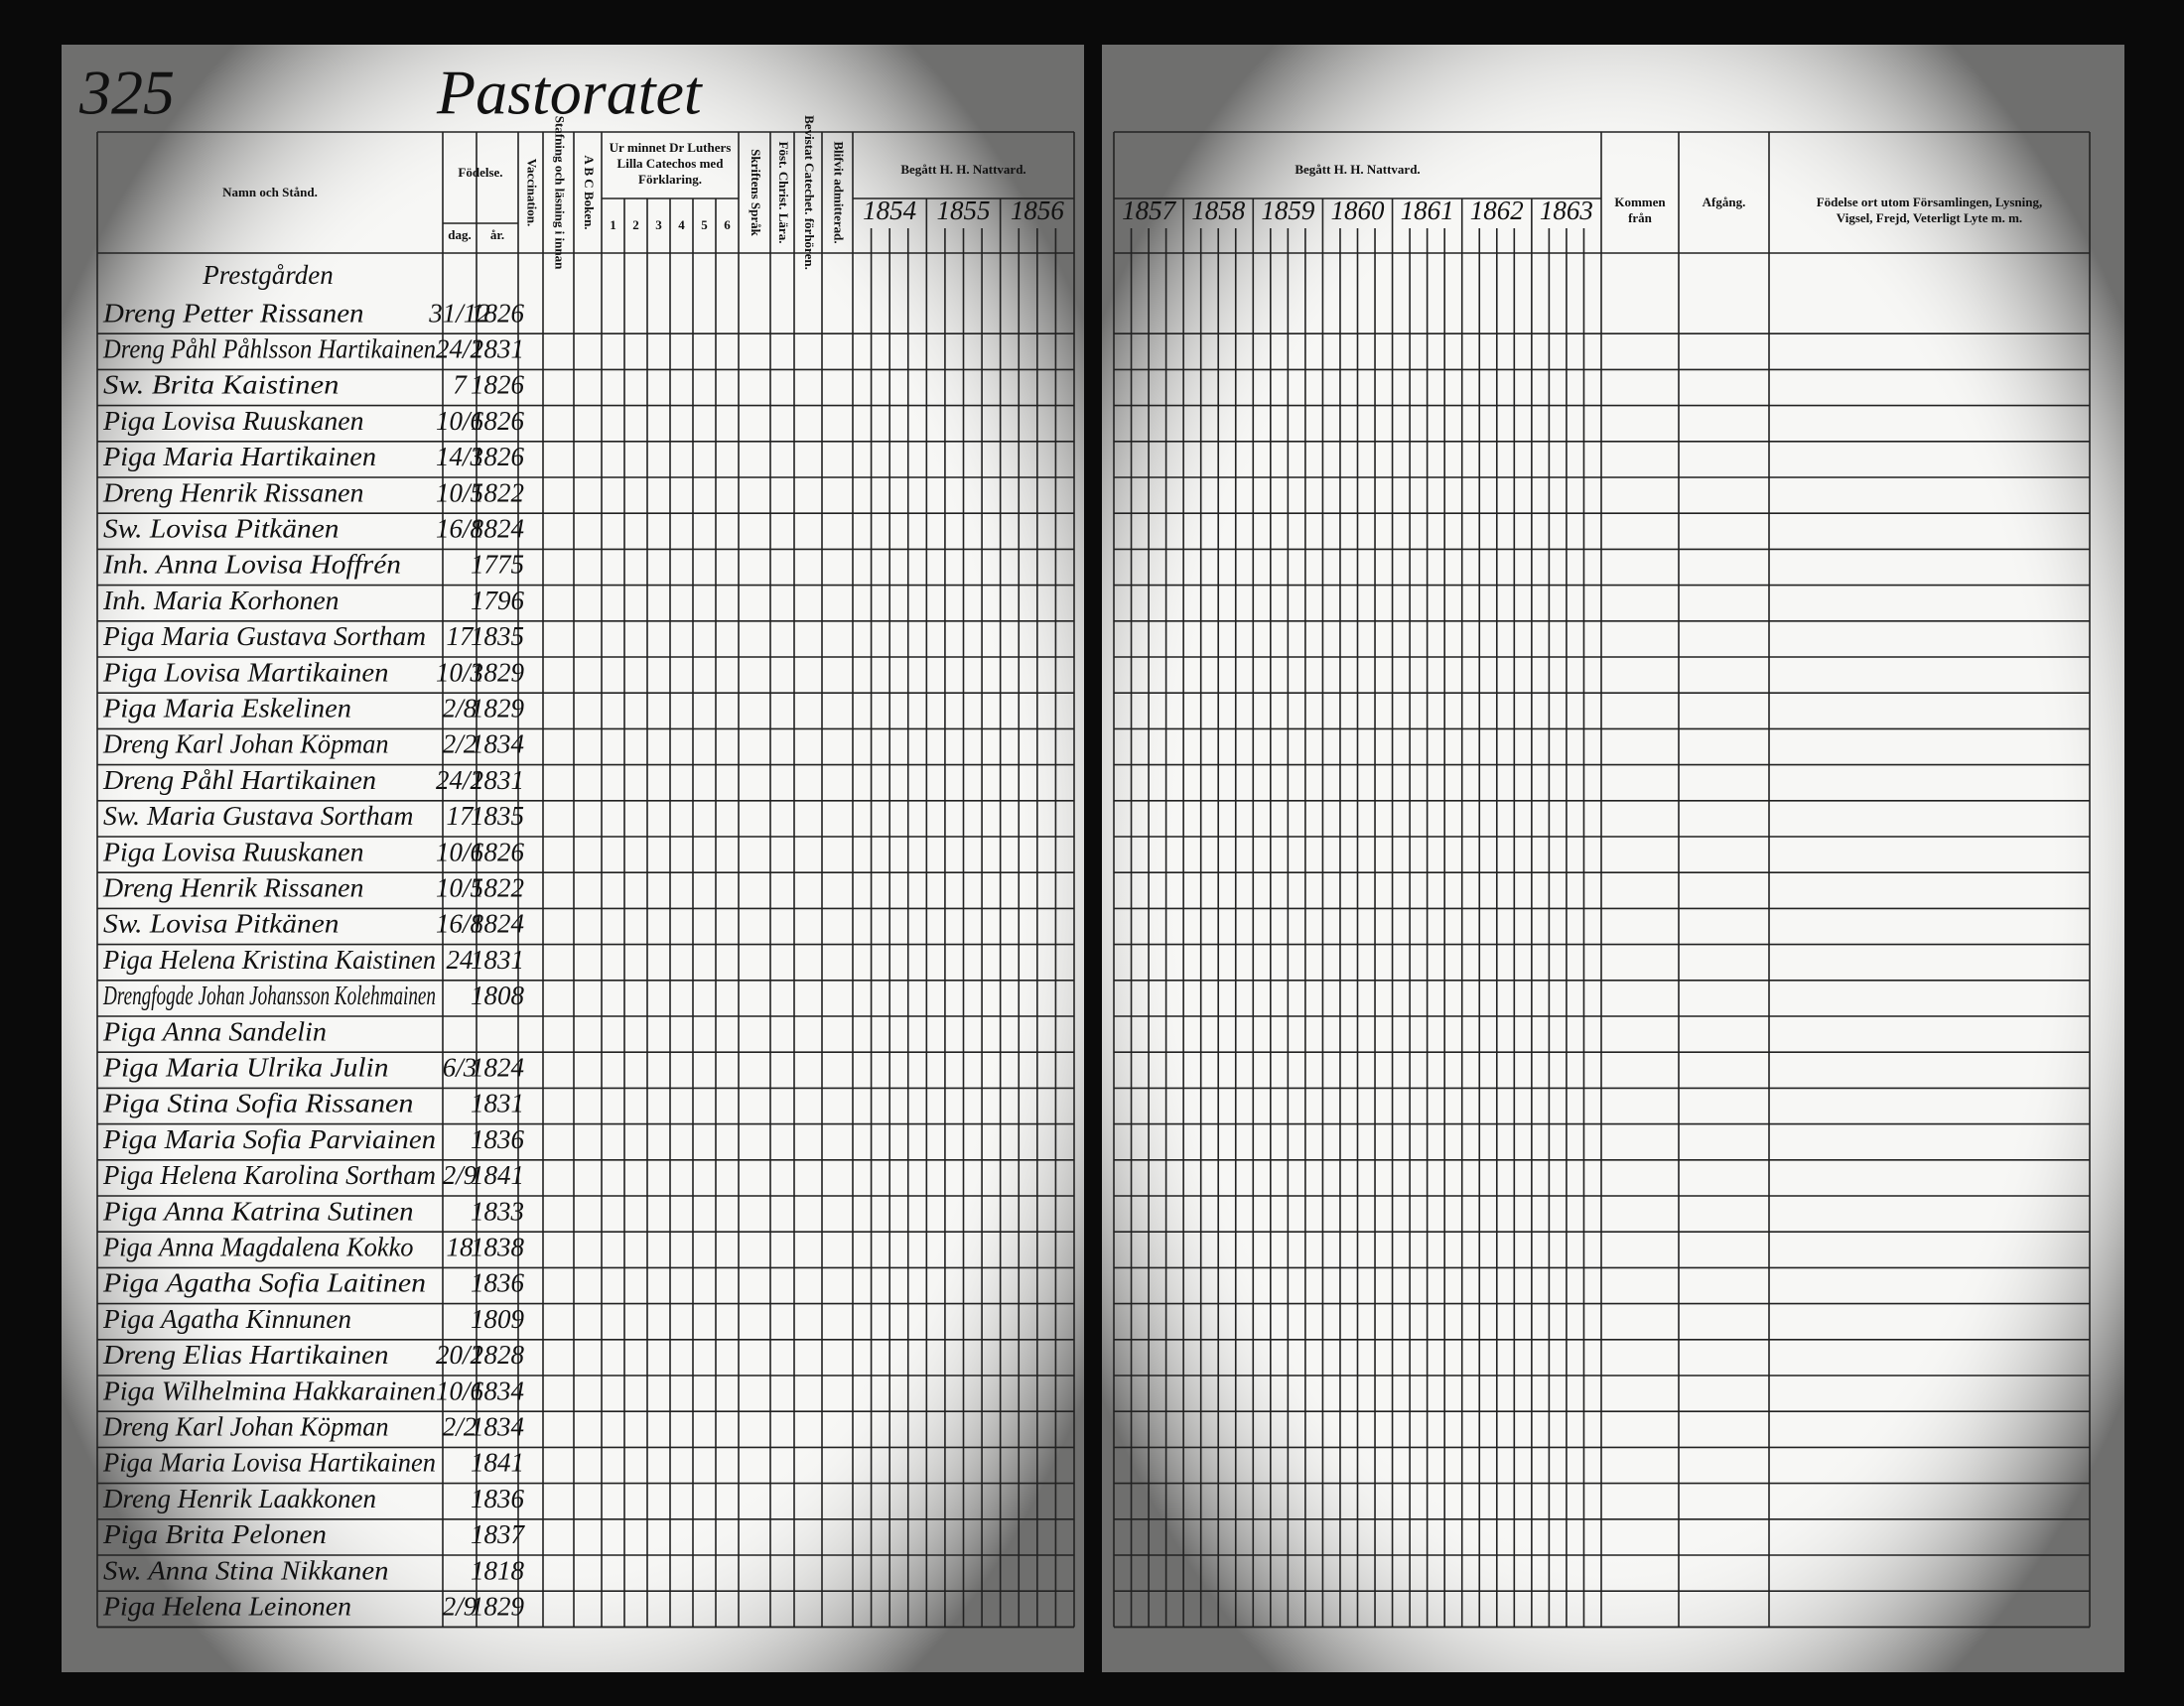 This screenshot has height=1706, width=2184. Describe the element at coordinates (269, 1390) in the screenshot. I see `person-name: Piga Wilhelmina Hakkarainen` at that location.